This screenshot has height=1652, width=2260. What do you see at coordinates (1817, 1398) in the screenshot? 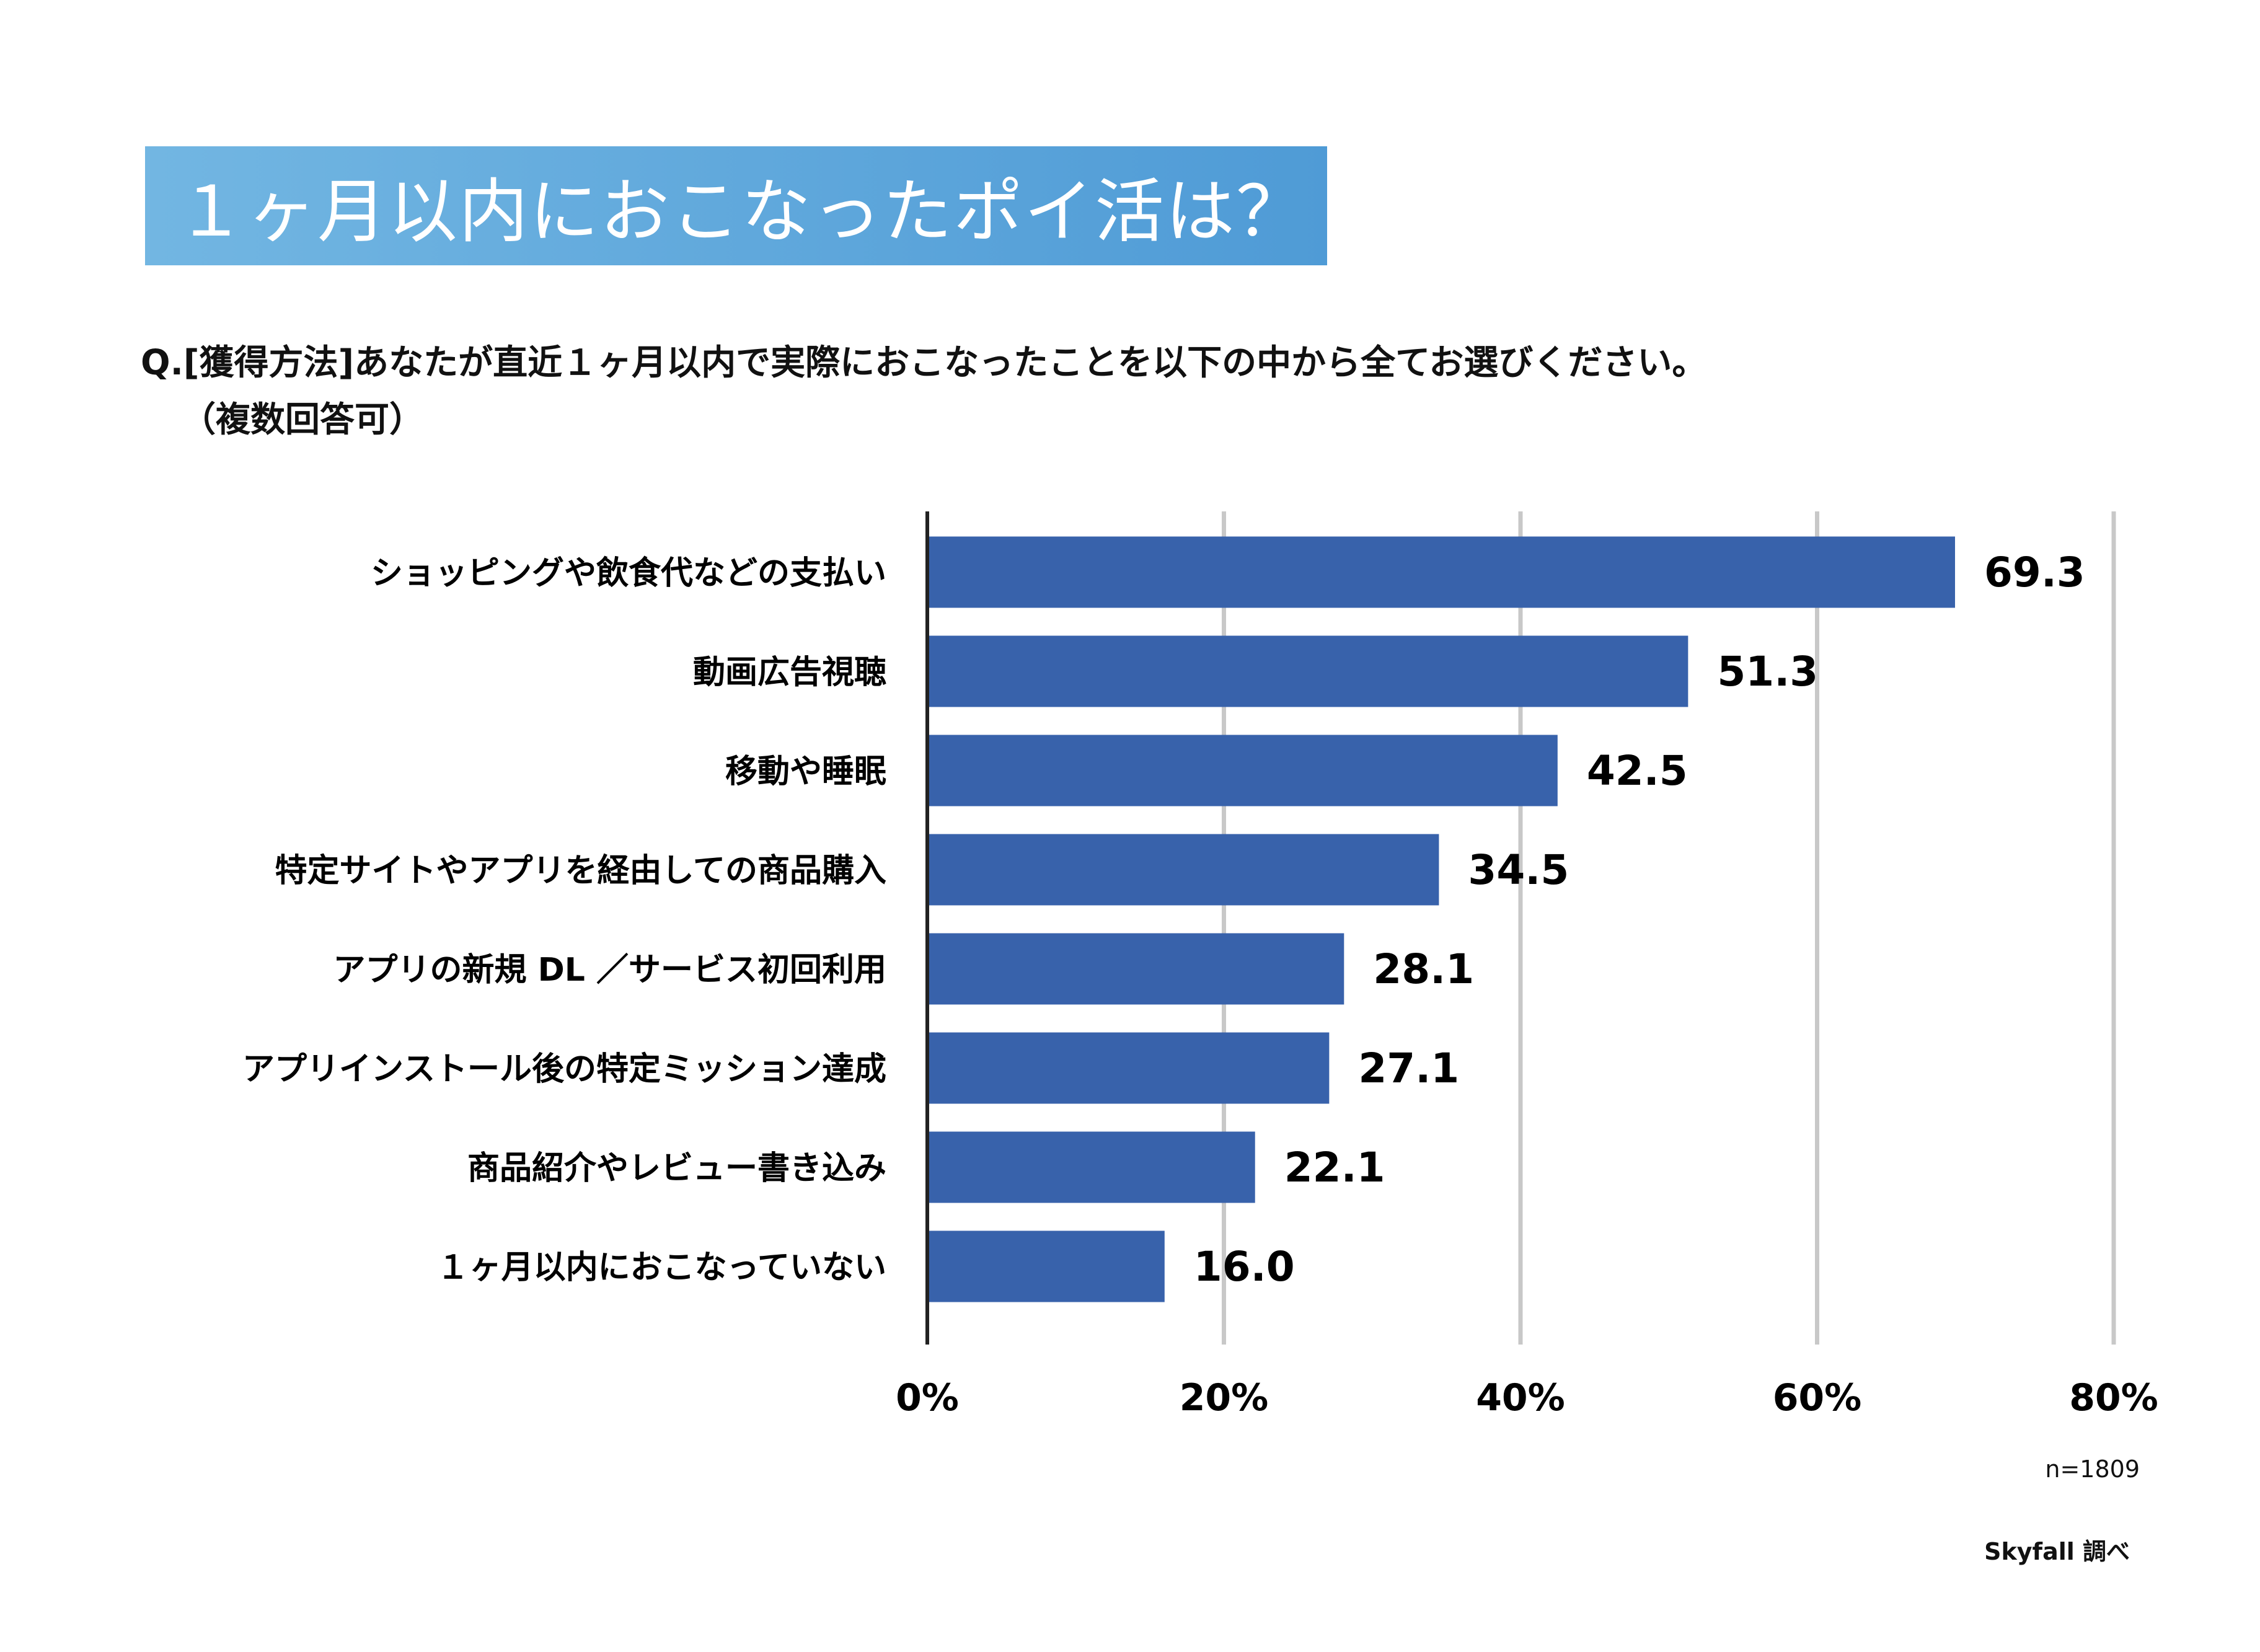
I see `x-tick-label: 60%` at bounding box center [1817, 1398].